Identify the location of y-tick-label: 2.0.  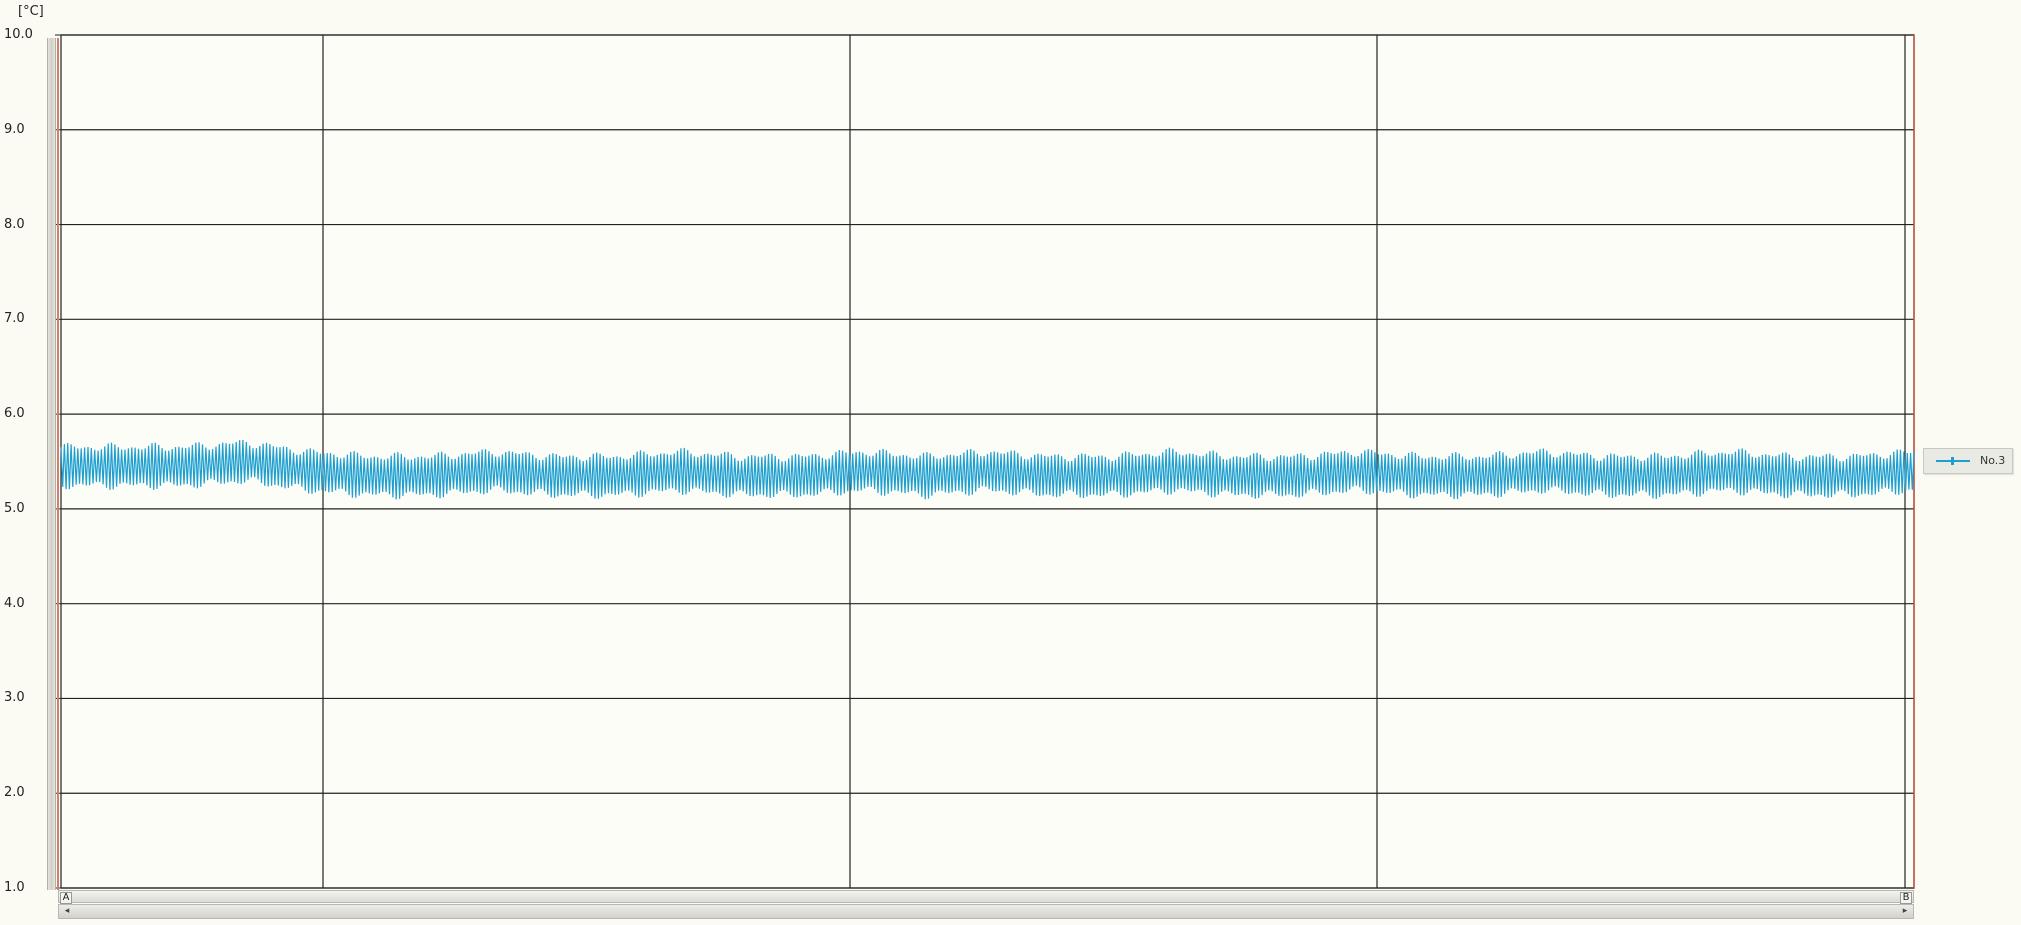
(14, 793).